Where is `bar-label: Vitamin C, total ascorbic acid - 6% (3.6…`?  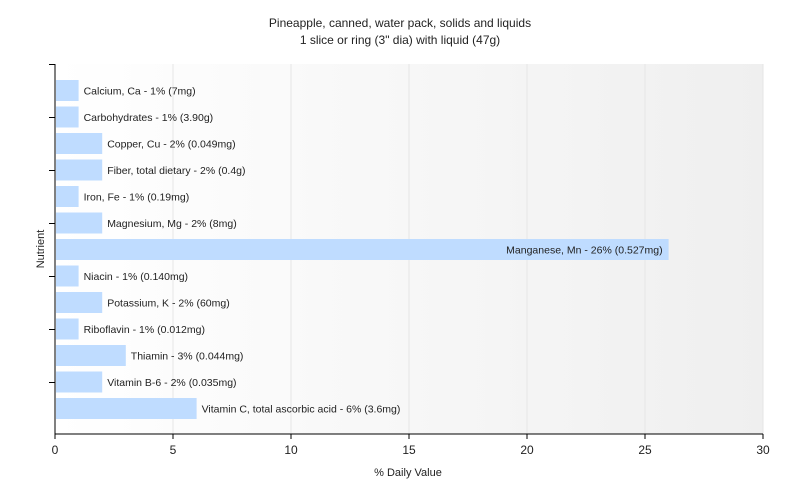
bar-label: Vitamin C, total ascorbic acid - 6% (3.6… is located at coordinates (301, 410).